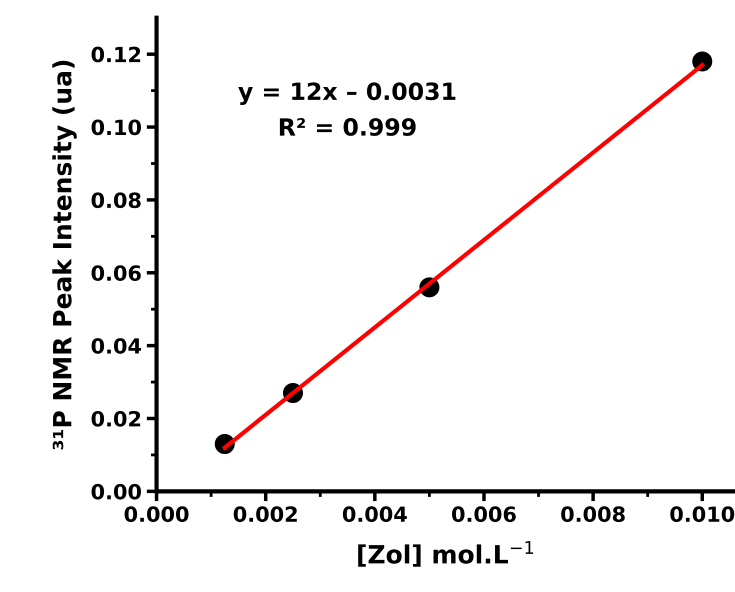 Image resolution: width=735 pixels, height=592 pixels. What do you see at coordinates (374, 514) in the screenshot?
I see `x-tick-label: 0.004` at bounding box center [374, 514].